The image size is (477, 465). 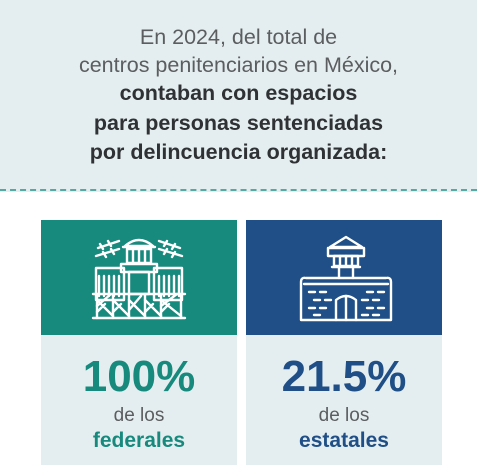 I want to click on federal-percent: 100%, so click(x=139, y=376).